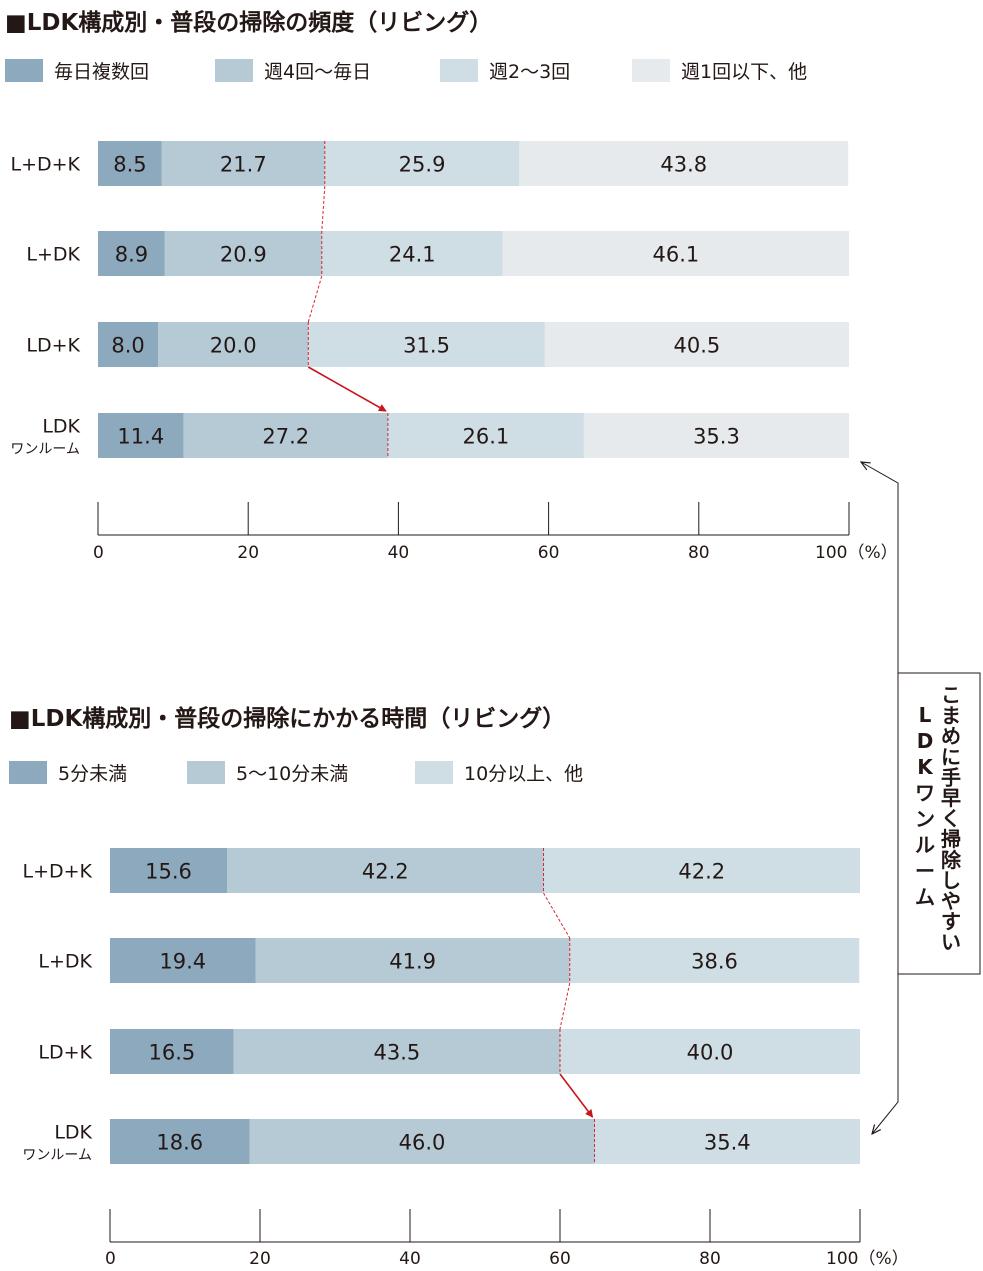  I want to click on data-label: 19.4, so click(182, 962).